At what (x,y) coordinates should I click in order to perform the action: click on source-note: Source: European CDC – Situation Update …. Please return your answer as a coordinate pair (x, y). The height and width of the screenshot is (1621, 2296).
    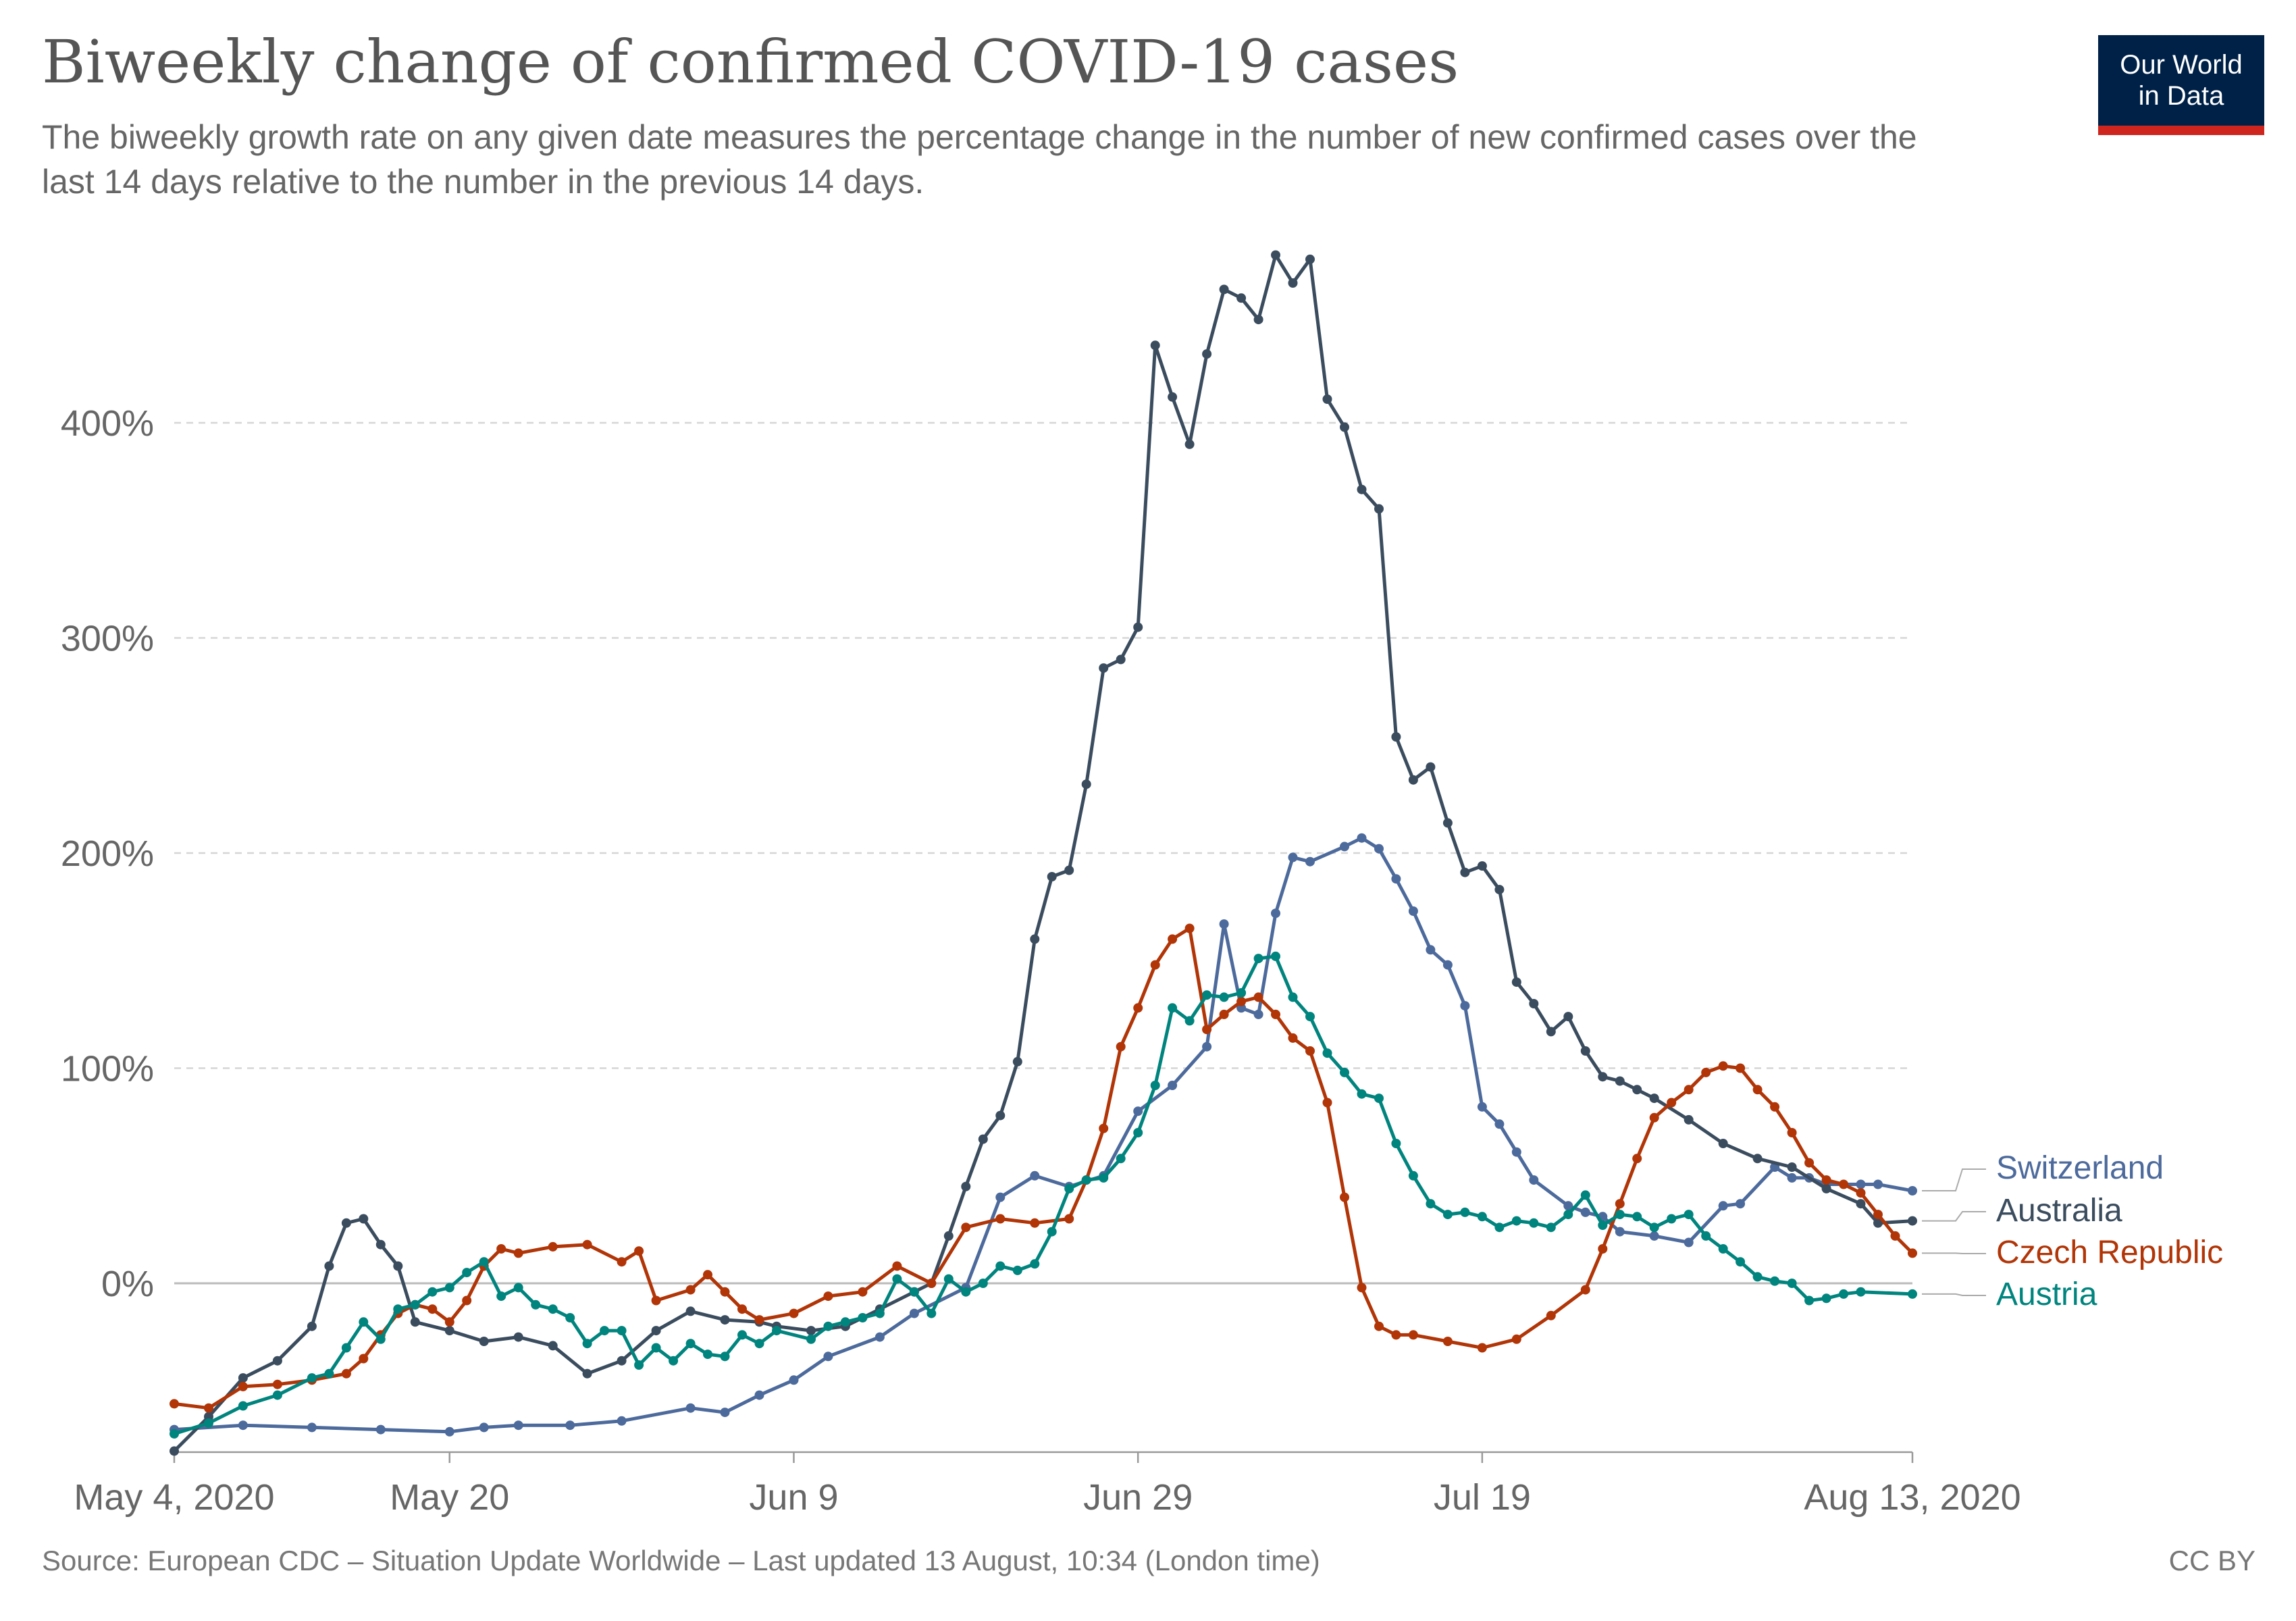
    Looking at the image, I should click on (681, 1560).